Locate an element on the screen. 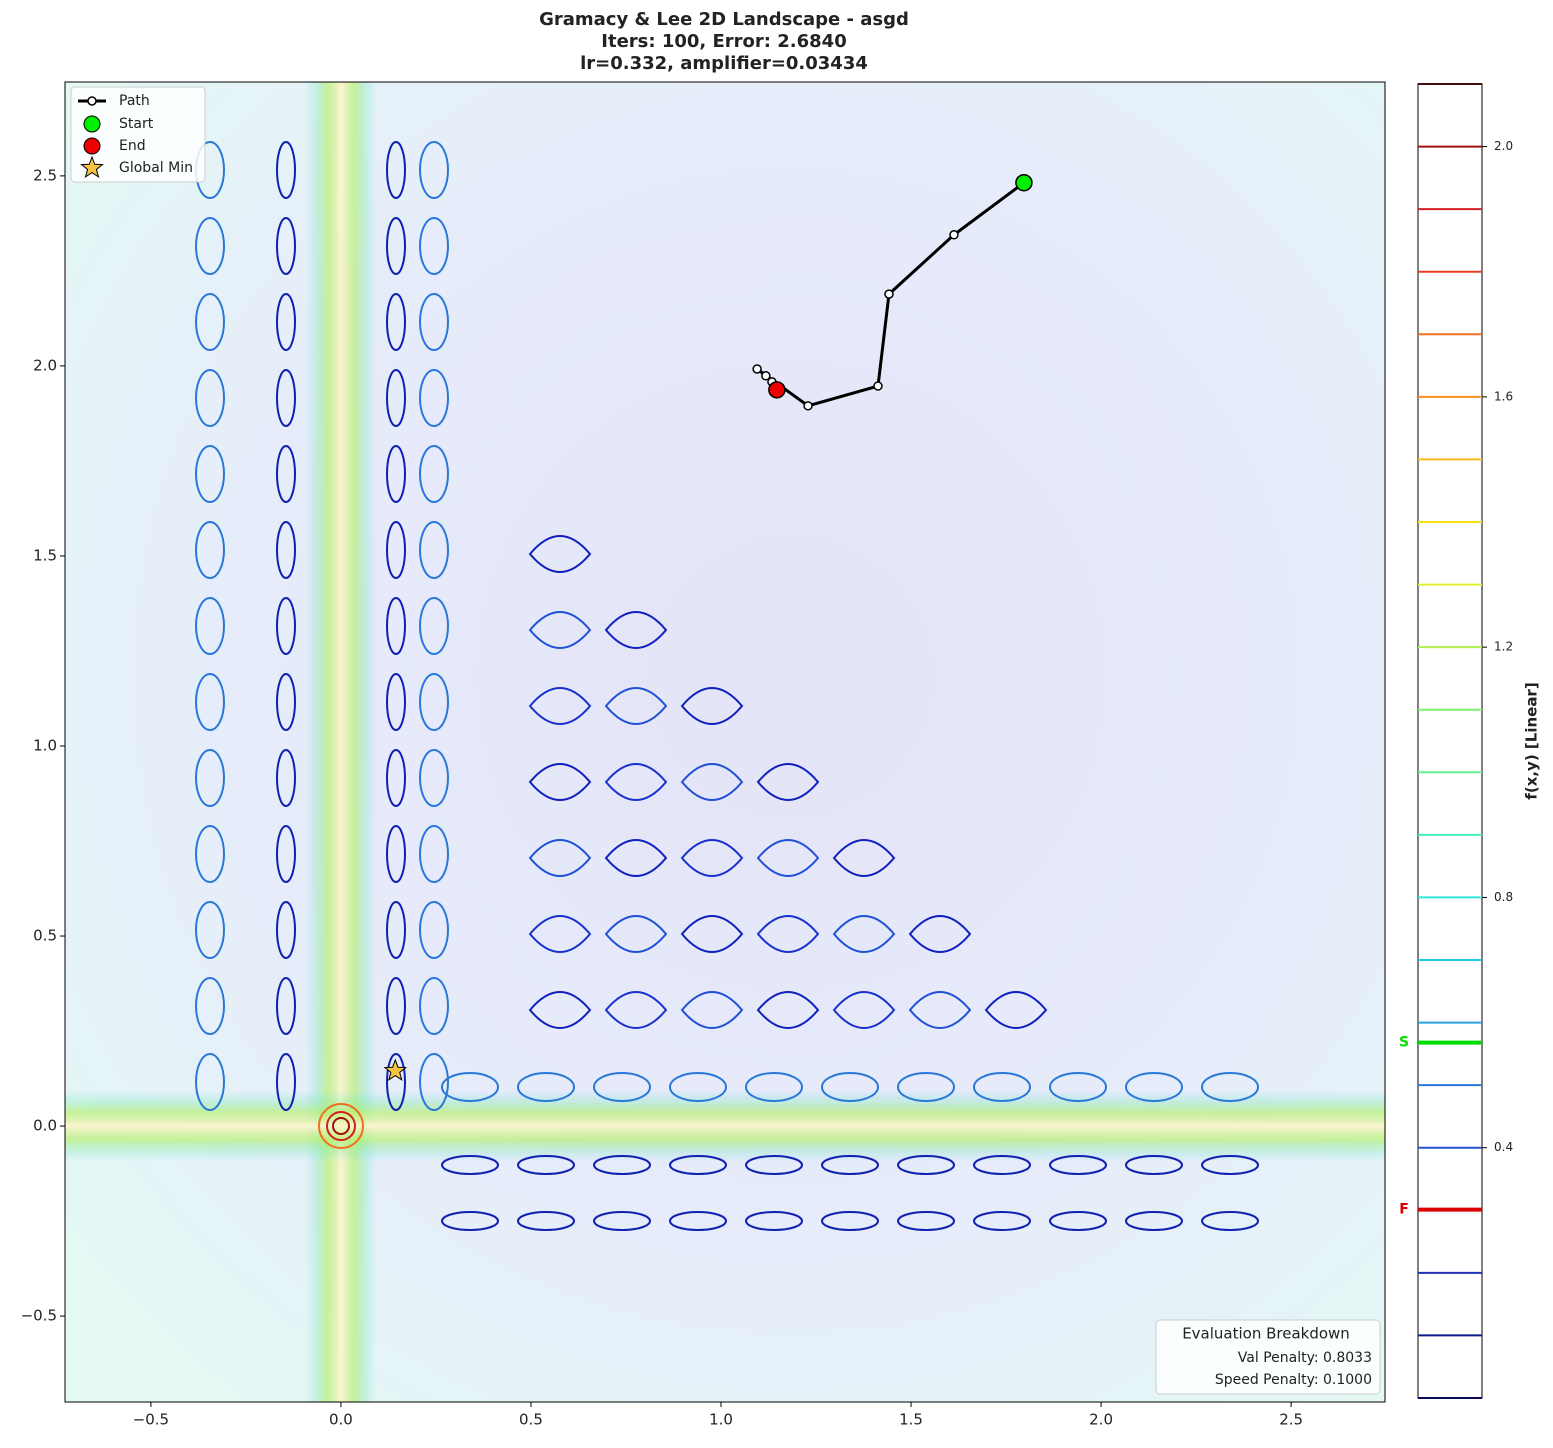 This screenshot has height=1448, width=1553. legend is located at coordinates (138, 134).